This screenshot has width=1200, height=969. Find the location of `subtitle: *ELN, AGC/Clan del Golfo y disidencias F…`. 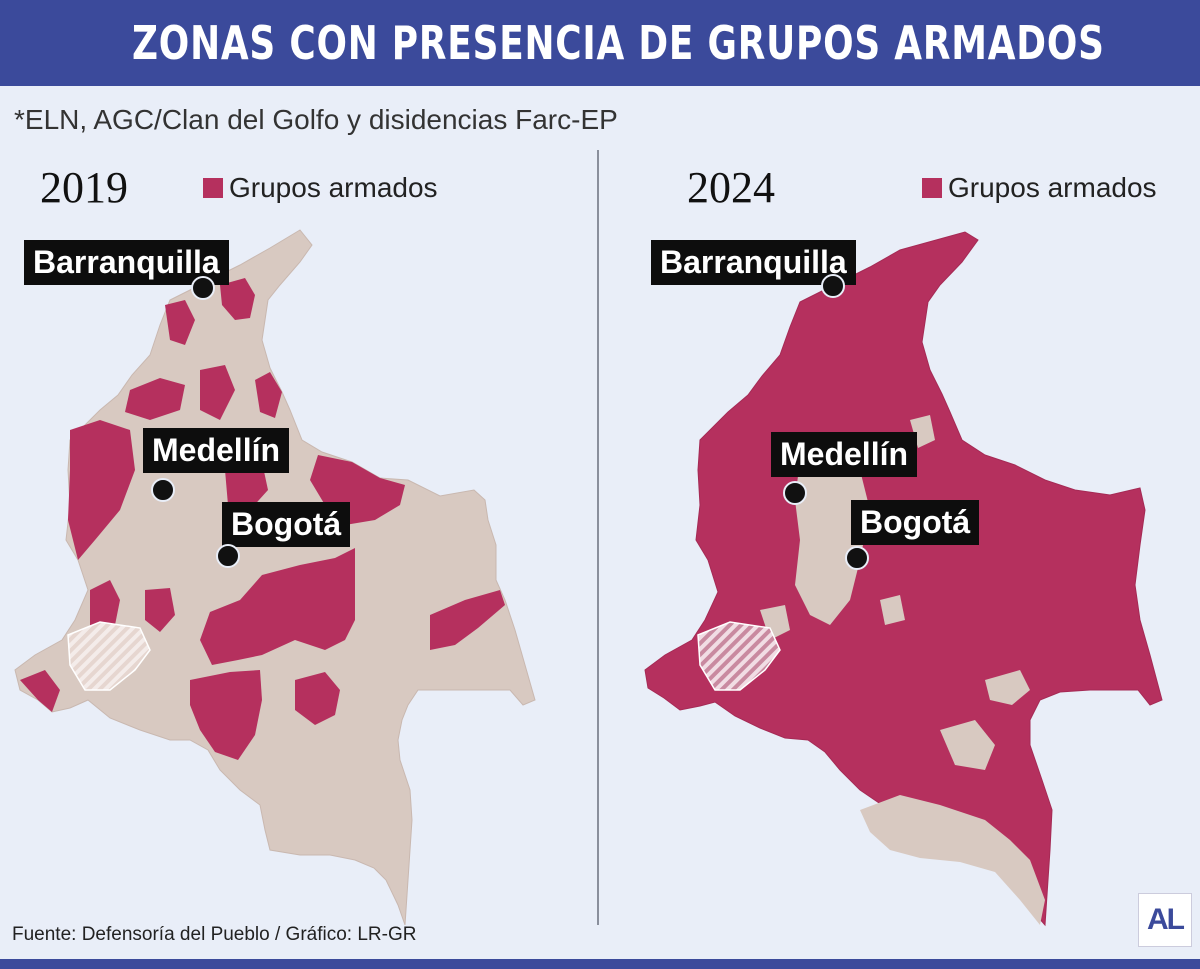

subtitle: *ELN, AGC/Clan del Golfo y disidencias F… is located at coordinates (316, 119).